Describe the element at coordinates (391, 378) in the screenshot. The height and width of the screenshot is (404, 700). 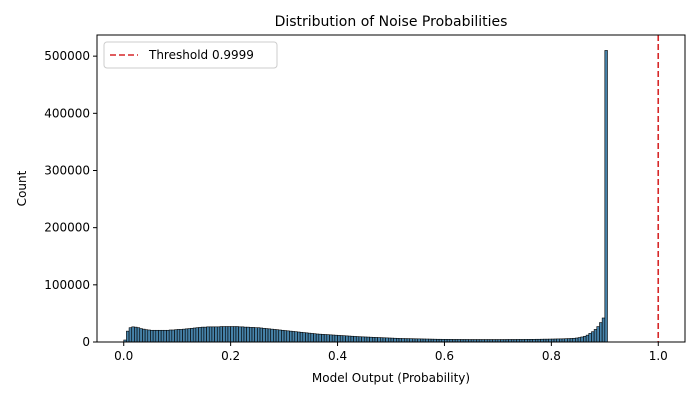
I see `x-axis-label: Model Output (Probability)` at that location.